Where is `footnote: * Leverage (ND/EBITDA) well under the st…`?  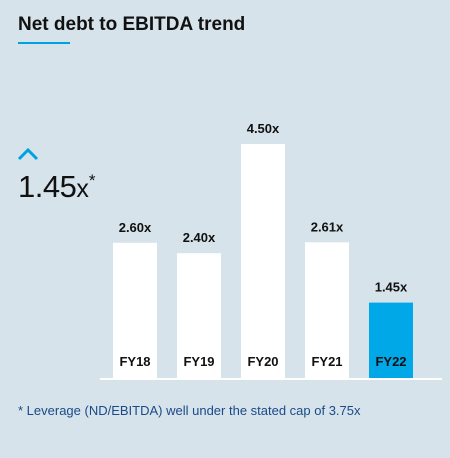 footnote: * Leverage (ND/EBITDA) well under the st… is located at coordinates (189, 410).